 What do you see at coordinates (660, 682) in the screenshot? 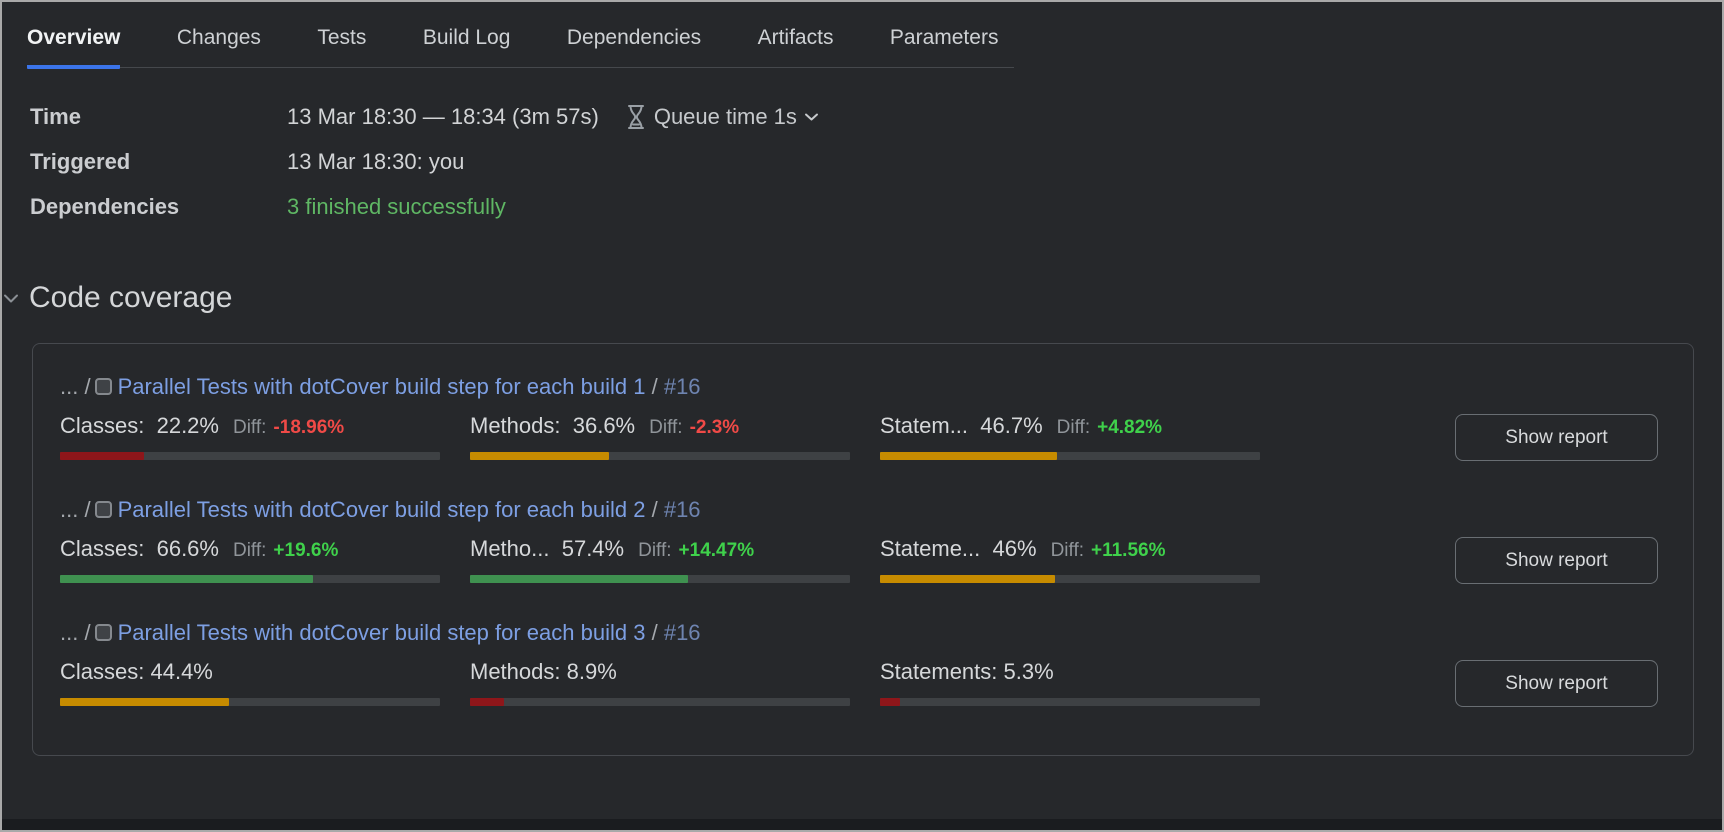
I see `metric-methods: Methods: 8.9%` at bounding box center [660, 682].